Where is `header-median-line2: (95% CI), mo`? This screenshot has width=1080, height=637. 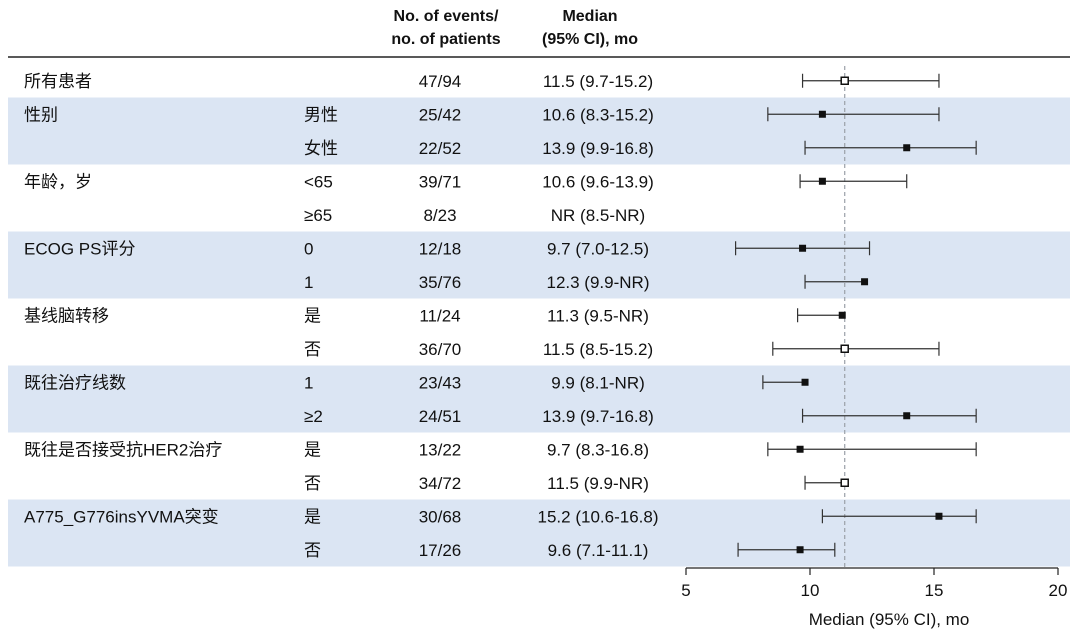
header-median-line2: (95% CI), mo is located at coordinates (590, 39).